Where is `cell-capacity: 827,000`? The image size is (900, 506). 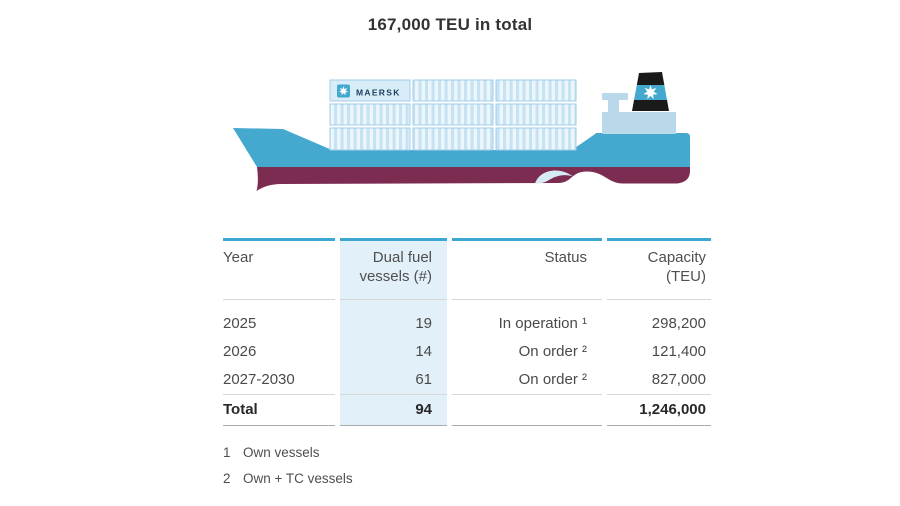 cell-capacity: 827,000 is located at coordinates (678, 379).